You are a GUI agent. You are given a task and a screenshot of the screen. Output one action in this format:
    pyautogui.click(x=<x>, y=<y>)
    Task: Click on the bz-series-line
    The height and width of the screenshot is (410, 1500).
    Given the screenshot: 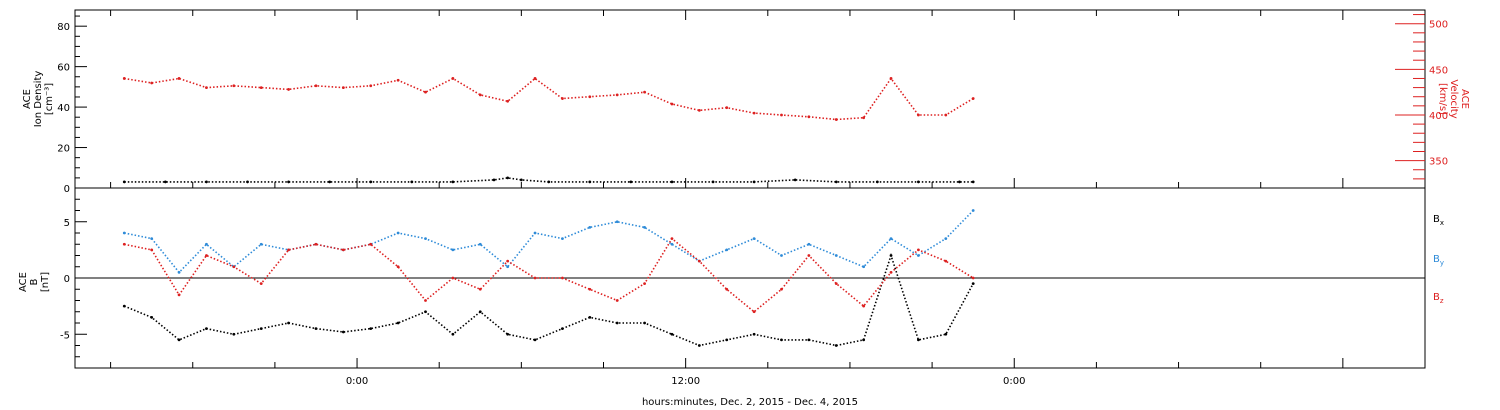 What is the action you would take?
    pyautogui.click(x=549, y=275)
    